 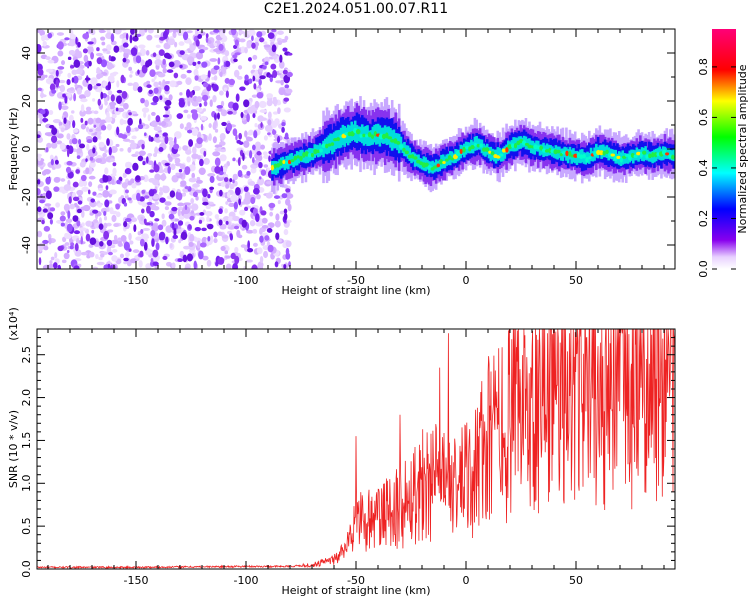 What do you see at coordinates (13, 449) in the screenshot?
I see `y-axis-label: SNR (10 * v/v)` at bounding box center [13, 449].